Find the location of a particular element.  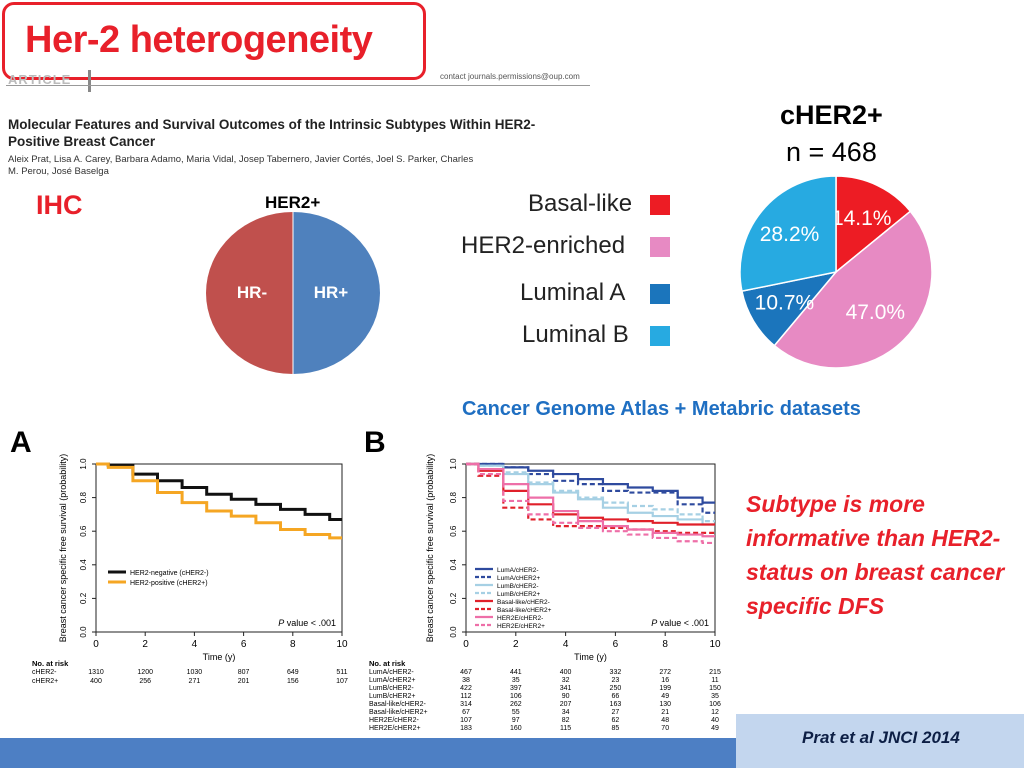

legend-label: Luminal A is located at coordinates (573, 292).